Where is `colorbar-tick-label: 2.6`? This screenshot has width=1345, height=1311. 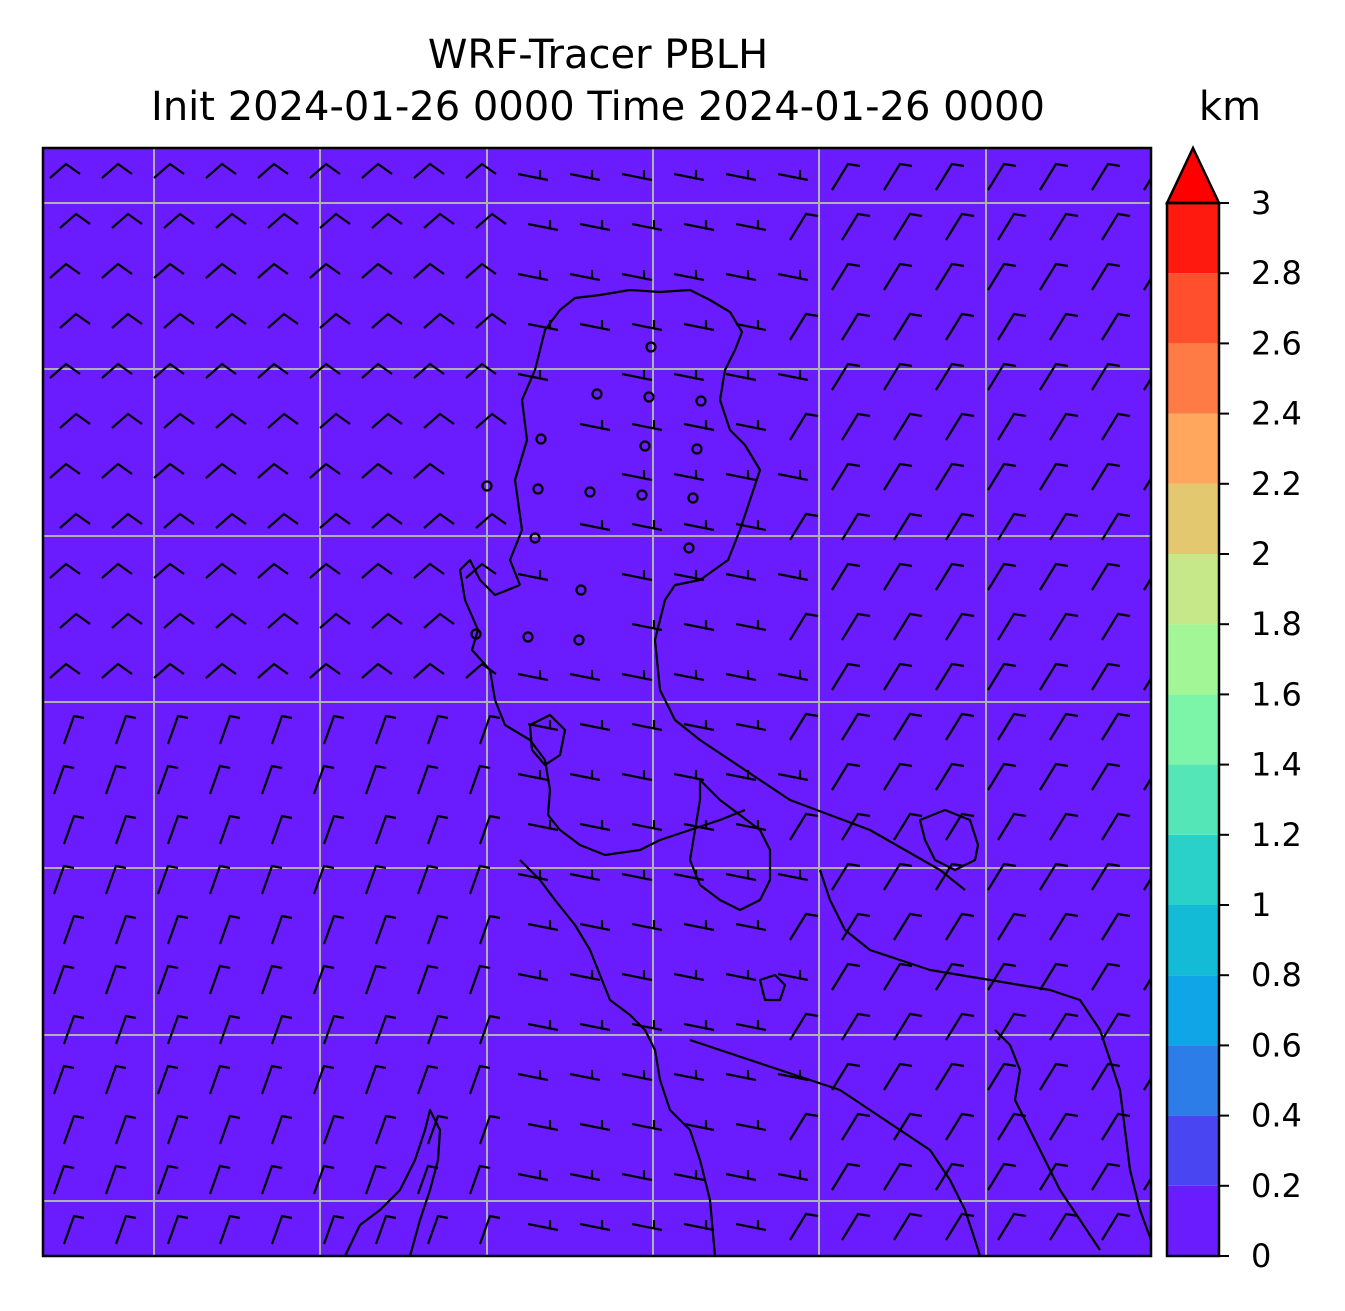 colorbar-tick-label: 2.6 is located at coordinates (1276, 343).